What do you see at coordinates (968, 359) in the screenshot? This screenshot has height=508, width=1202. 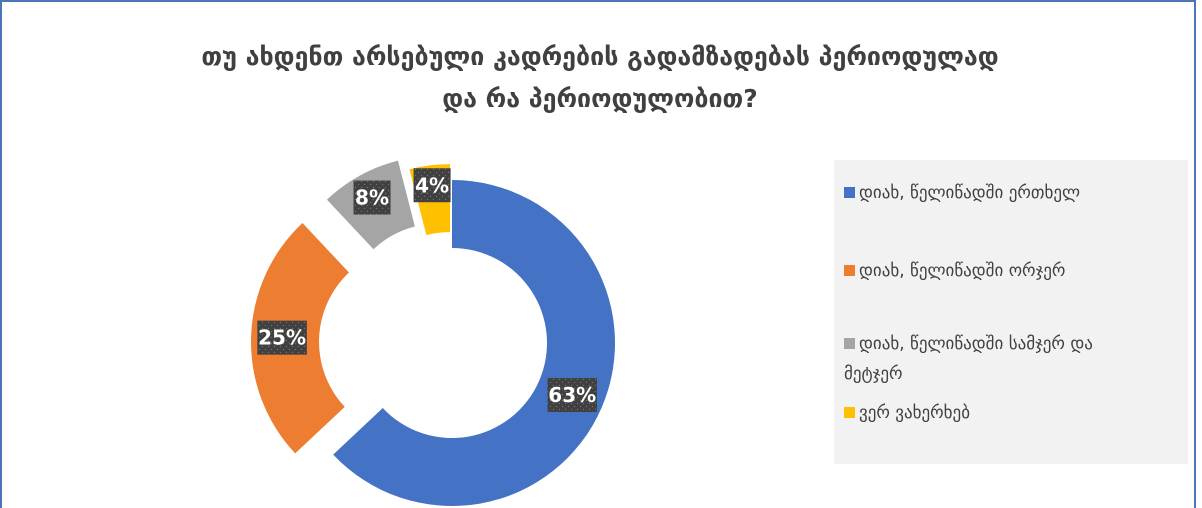 I see `legend-item-3: დიახ, წელიწადში სამჯერ და მეტჯერ` at bounding box center [968, 359].